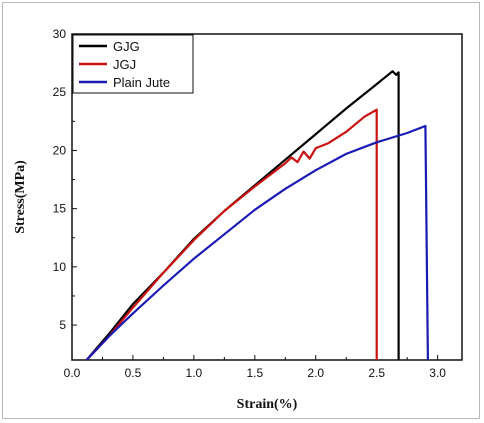  I want to click on x-tick-label: 0.5, so click(133, 373).